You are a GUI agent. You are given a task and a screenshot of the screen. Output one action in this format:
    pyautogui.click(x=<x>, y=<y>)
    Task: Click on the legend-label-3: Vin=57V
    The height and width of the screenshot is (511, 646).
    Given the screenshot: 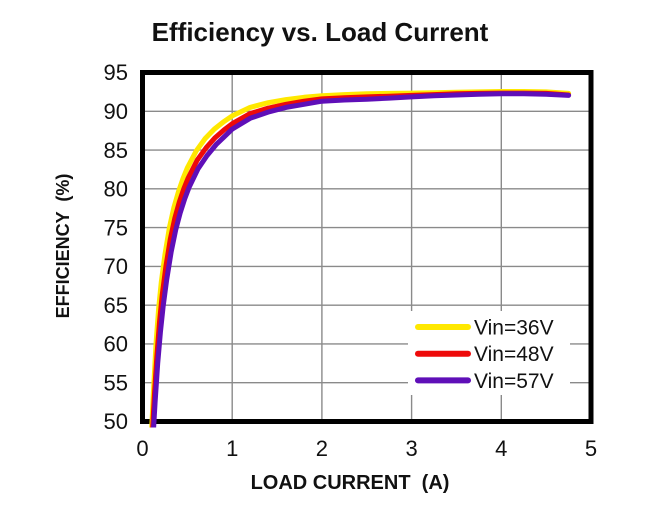 What is the action you would take?
    pyautogui.click(x=514, y=381)
    